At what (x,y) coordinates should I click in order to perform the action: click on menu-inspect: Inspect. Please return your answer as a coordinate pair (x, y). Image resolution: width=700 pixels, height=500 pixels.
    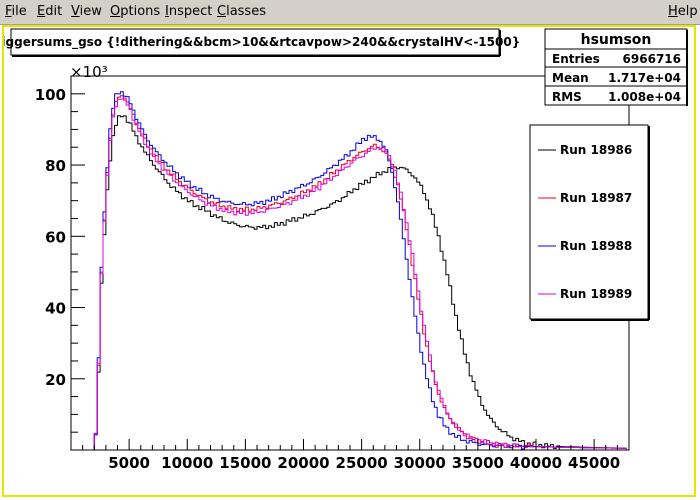
    Looking at the image, I should click on (189, 11).